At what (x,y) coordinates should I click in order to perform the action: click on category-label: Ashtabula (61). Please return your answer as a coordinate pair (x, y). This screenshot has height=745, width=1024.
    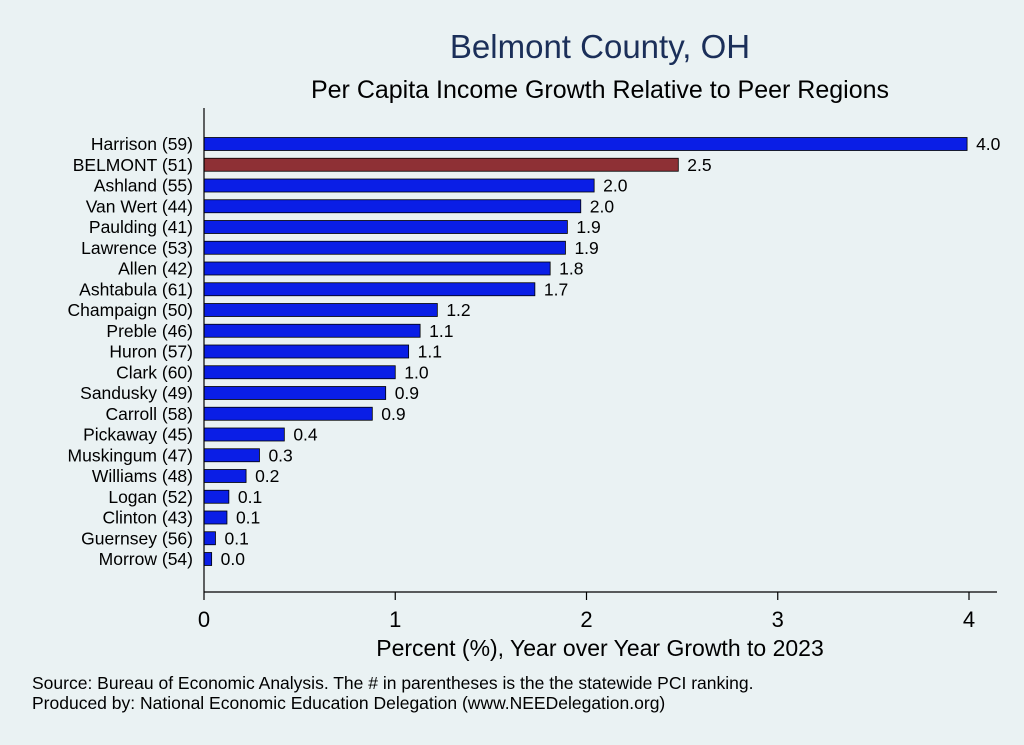
    Looking at the image, I should click on (136, 289).